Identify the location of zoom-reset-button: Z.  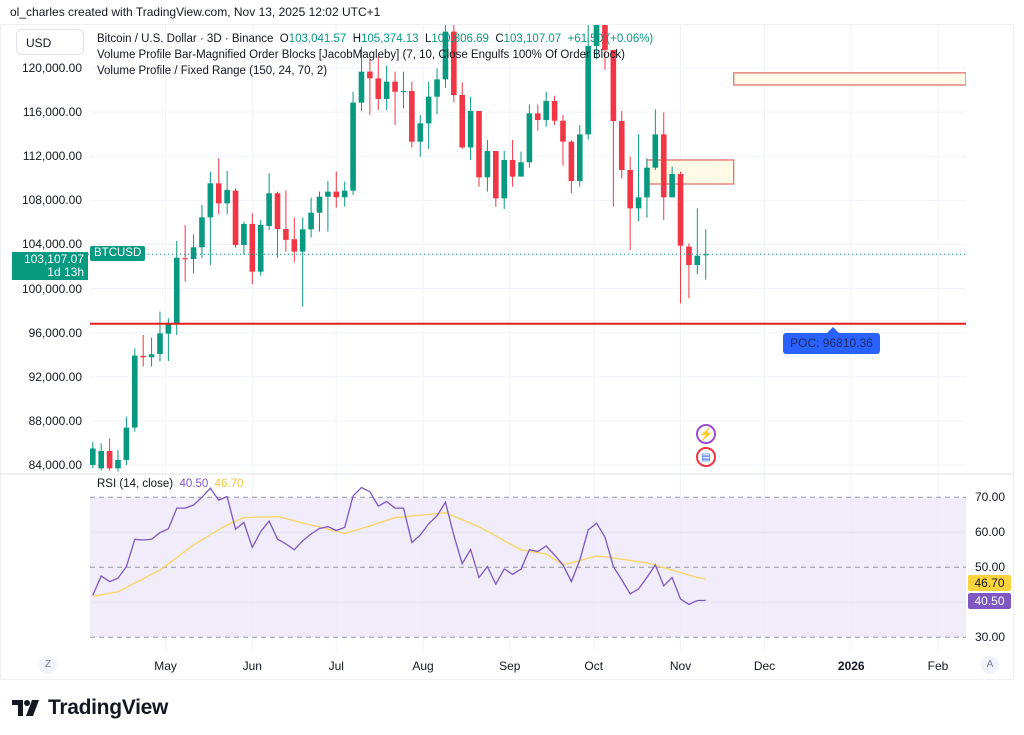
(48, 665).